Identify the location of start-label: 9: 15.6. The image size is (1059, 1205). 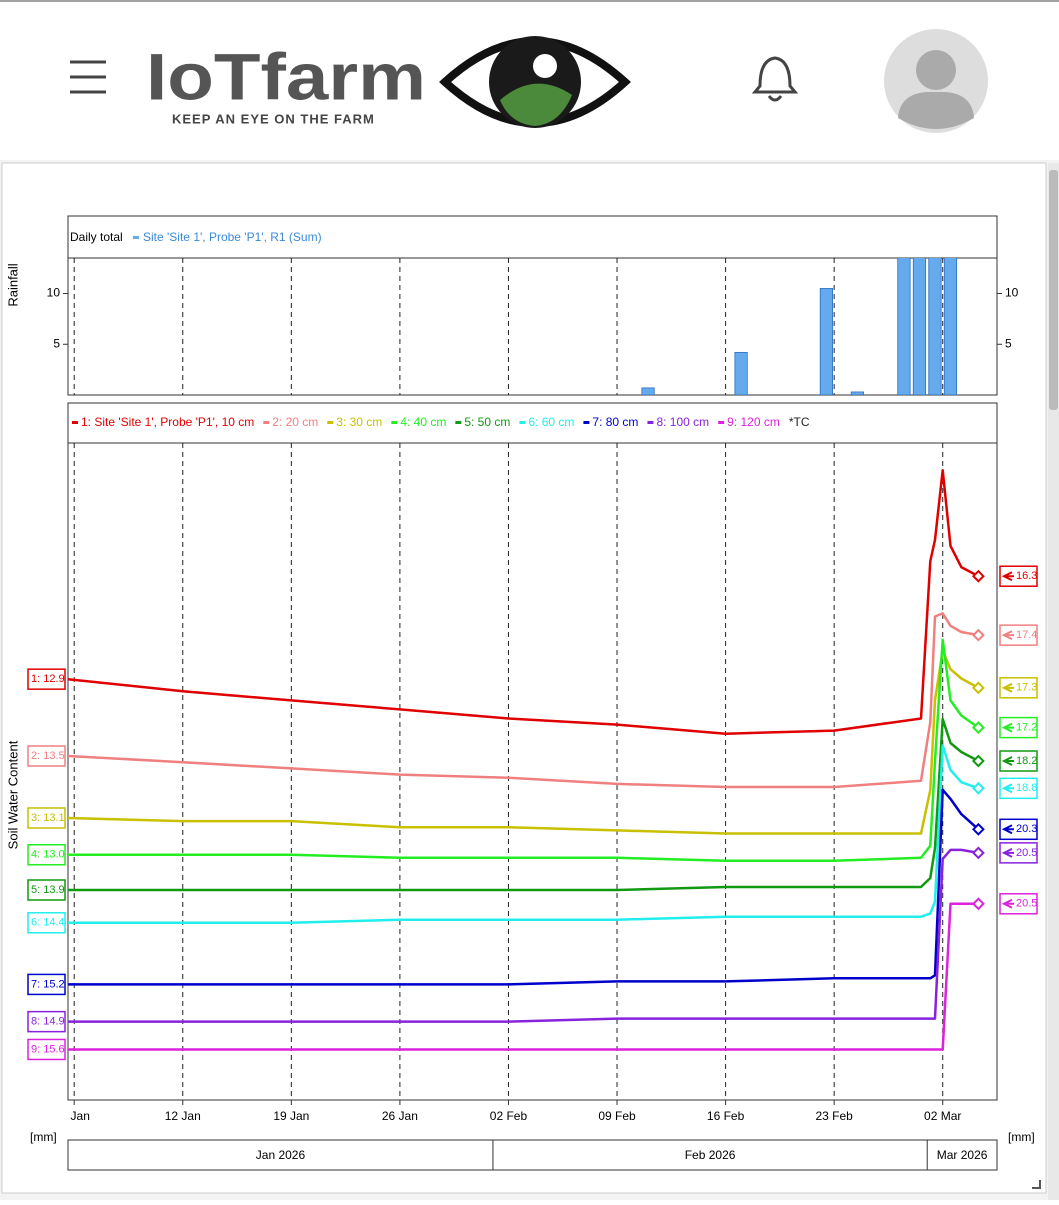
(48, 1049).